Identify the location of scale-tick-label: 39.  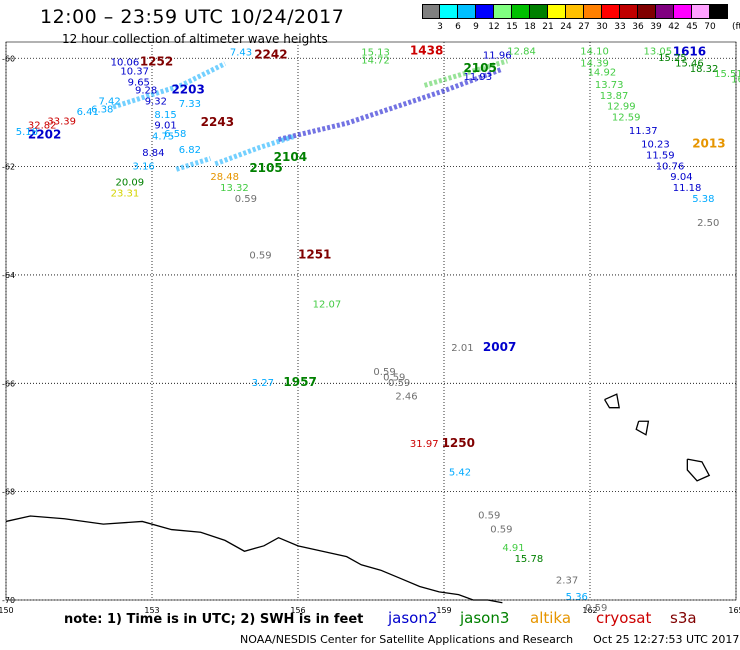
(656, 27).